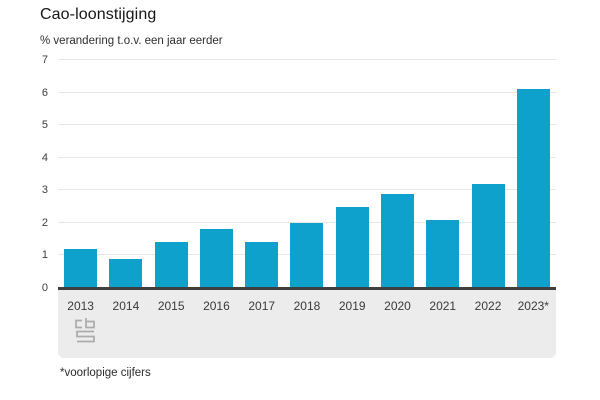 This screenshot has width=600, height=400. Describe the element at coordinates (307, 288) in the screenshot. I see `x-axis-baseline` at that location.